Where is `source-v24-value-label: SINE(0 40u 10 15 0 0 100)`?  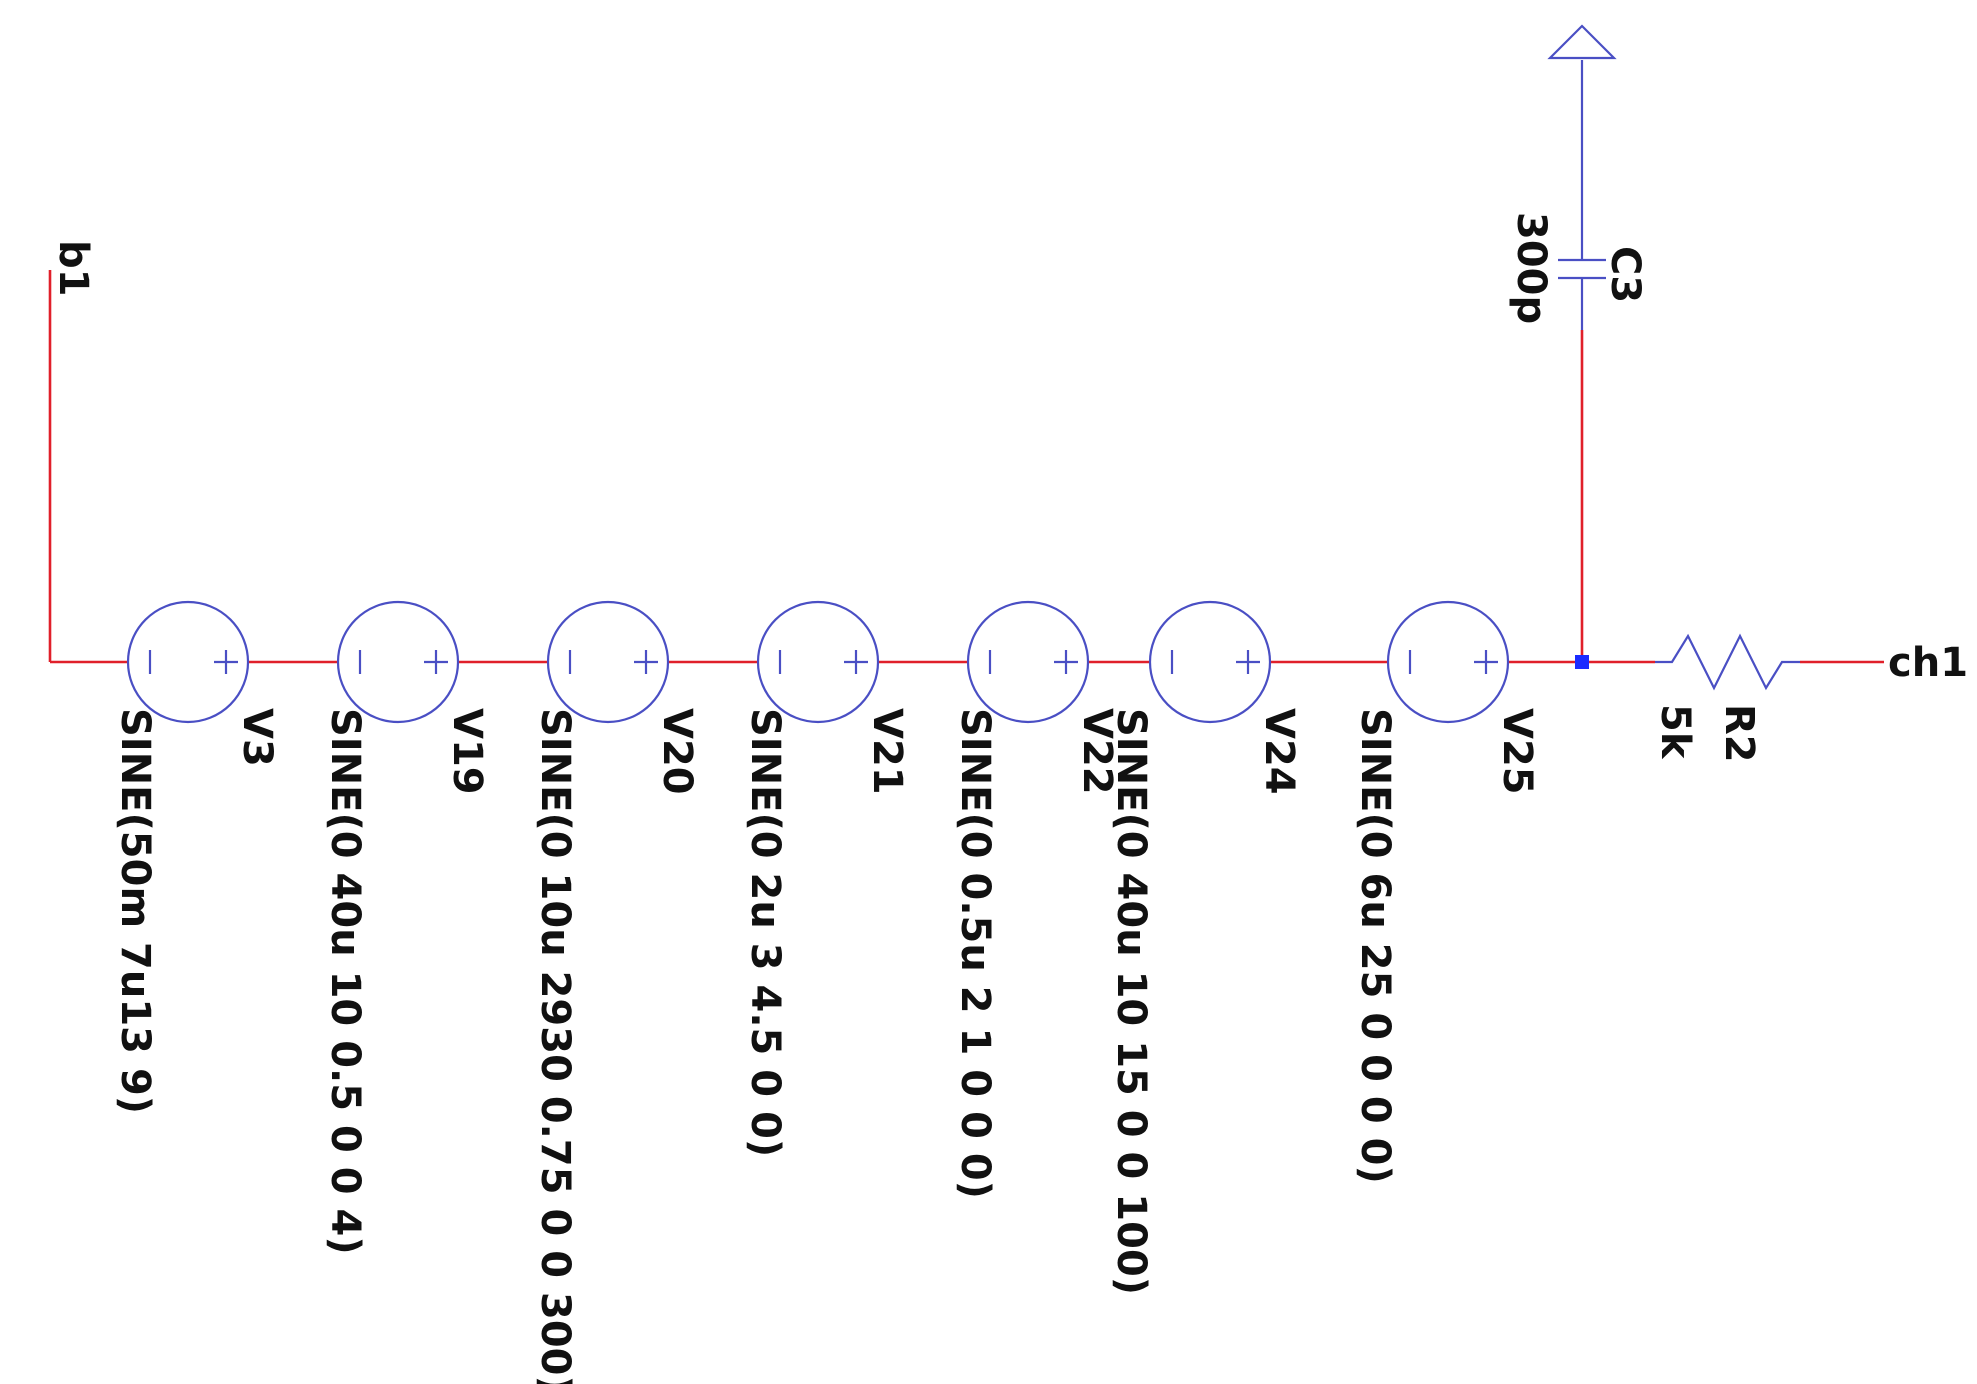 source-v24-value-label: SINE(0 40u 10 15 0 0 100) is located at coordinates (1131, 1001).